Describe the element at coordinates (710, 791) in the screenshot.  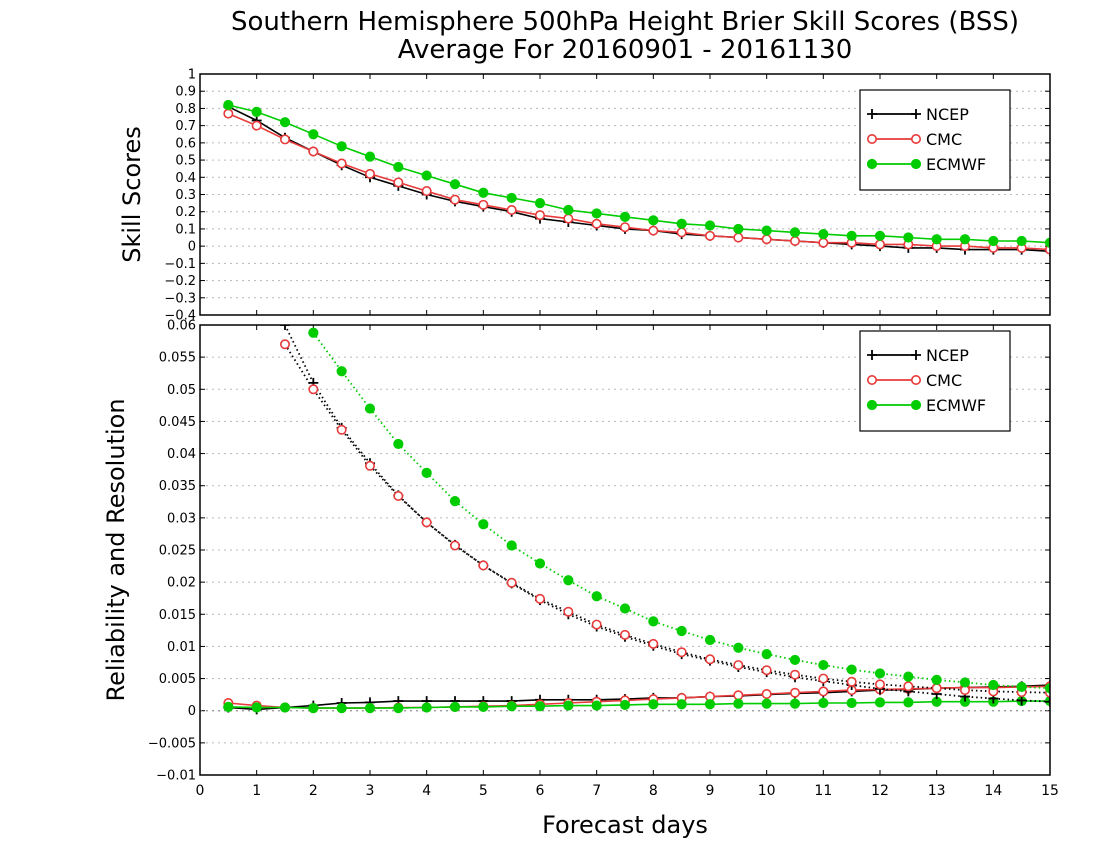
I see `x-tick-label: 9` at that location.